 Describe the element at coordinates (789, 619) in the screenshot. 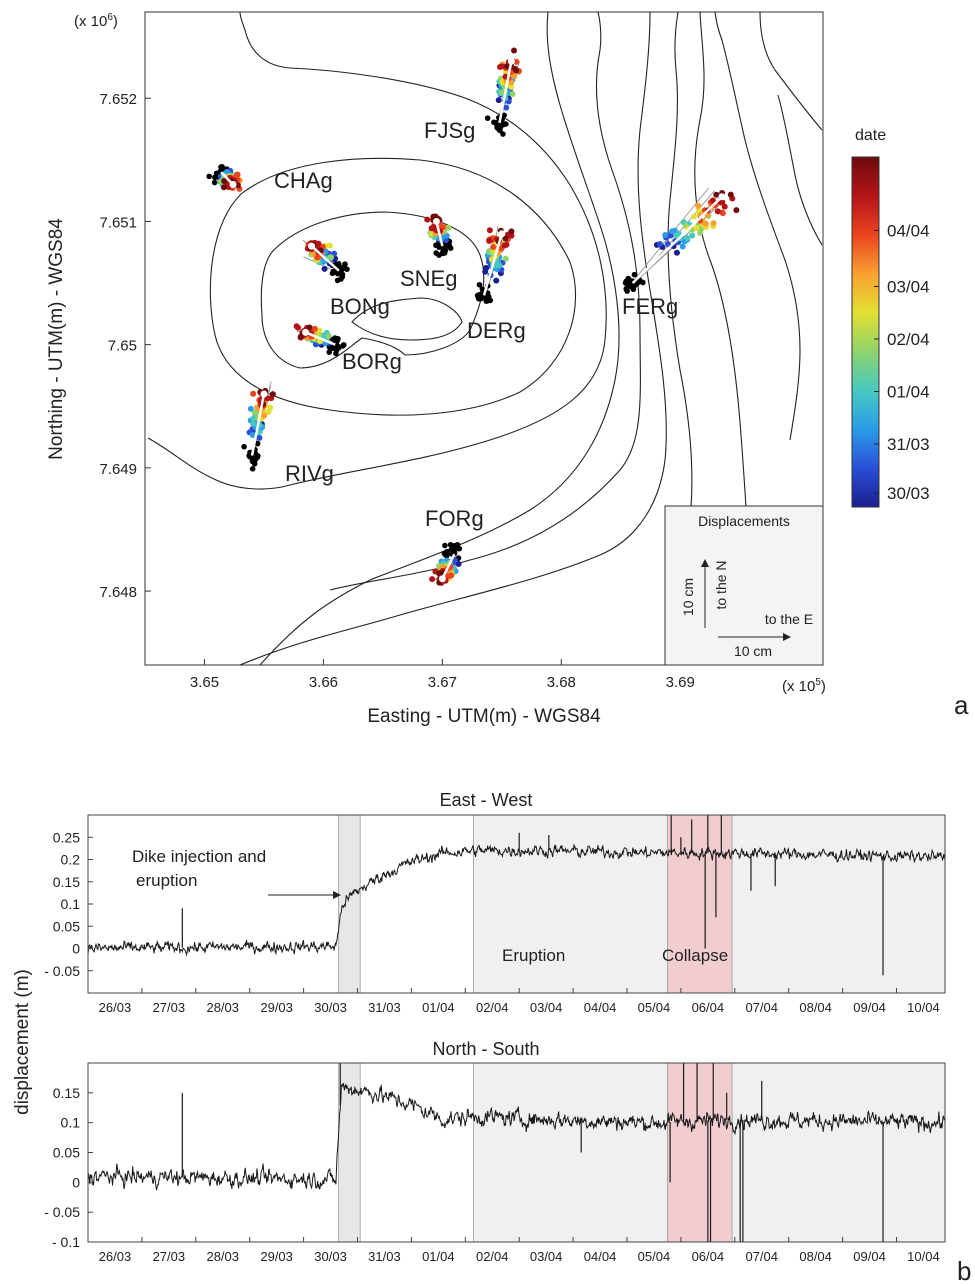

I see `east-direction-label: to the E` at that location.